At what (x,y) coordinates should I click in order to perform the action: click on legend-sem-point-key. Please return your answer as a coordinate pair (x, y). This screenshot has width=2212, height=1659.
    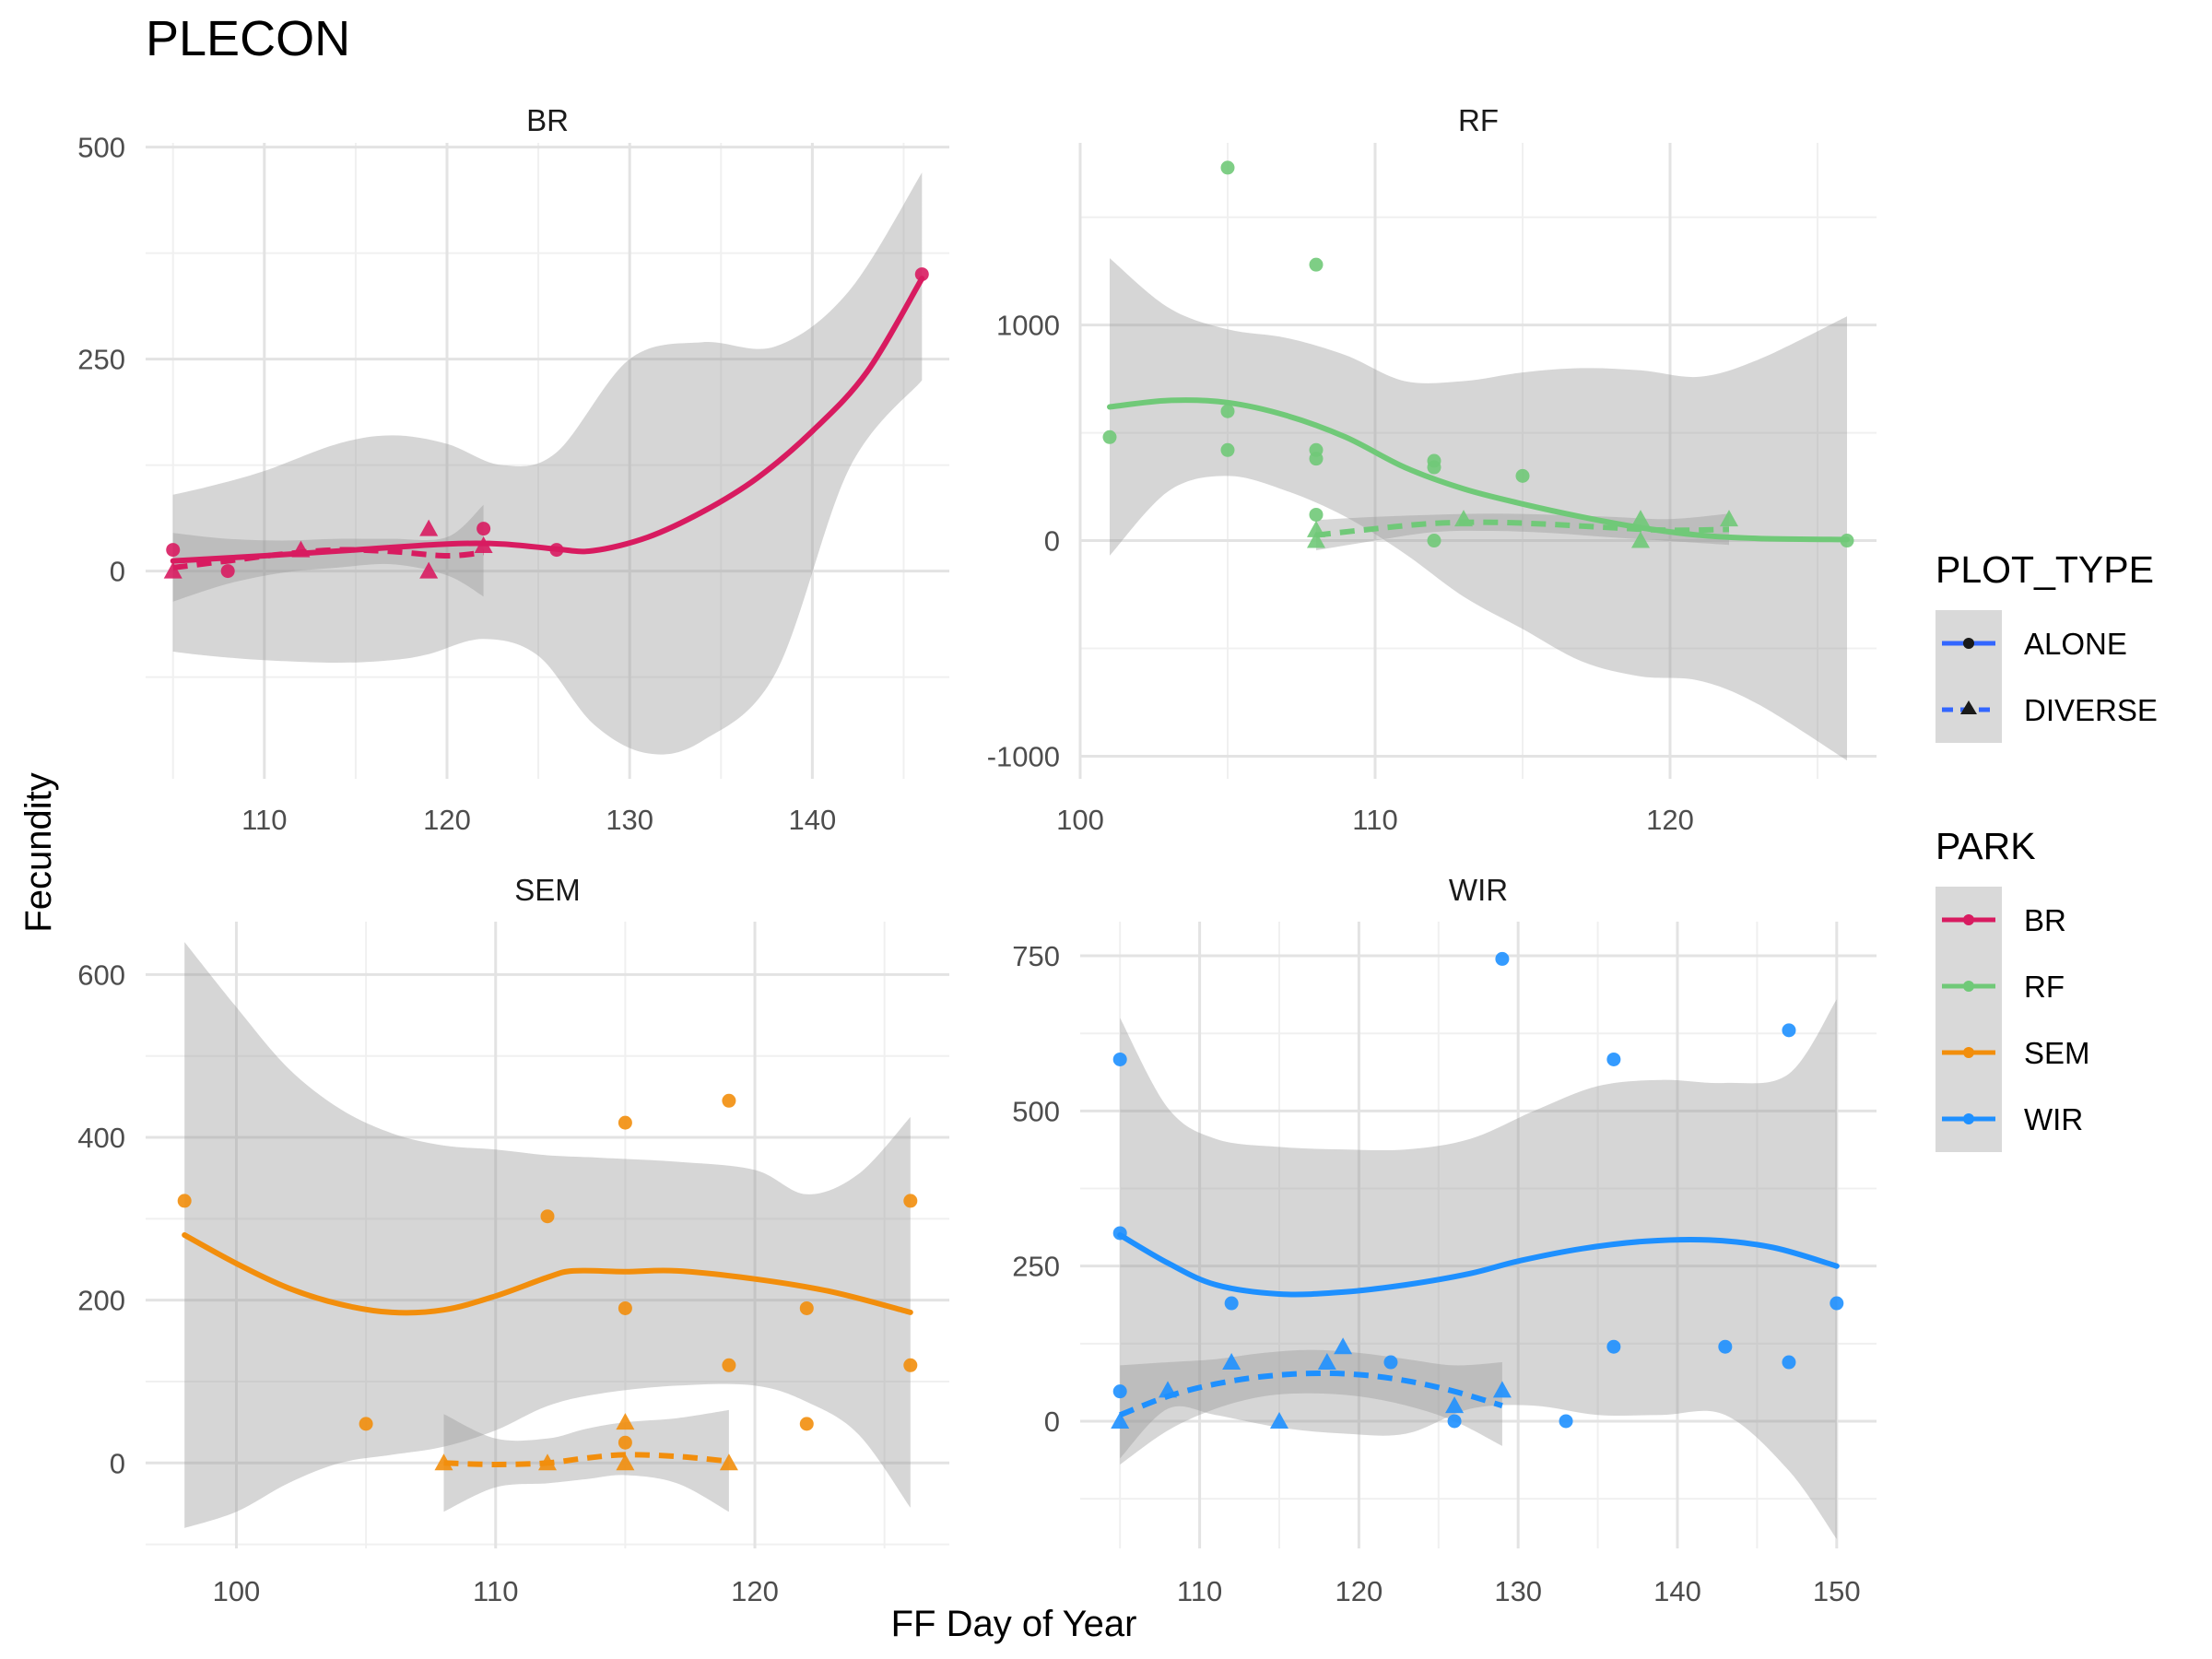
    Looking at the image, I should click on (1968, 1052).